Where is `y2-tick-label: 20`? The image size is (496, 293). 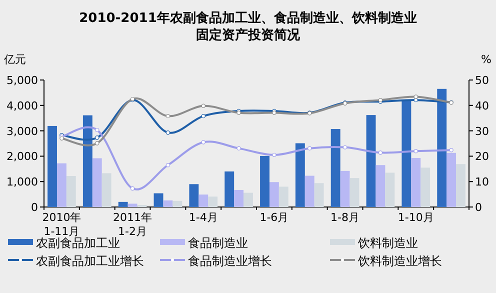 y2-tick-label: 20 is located at coordinates (482, 157).